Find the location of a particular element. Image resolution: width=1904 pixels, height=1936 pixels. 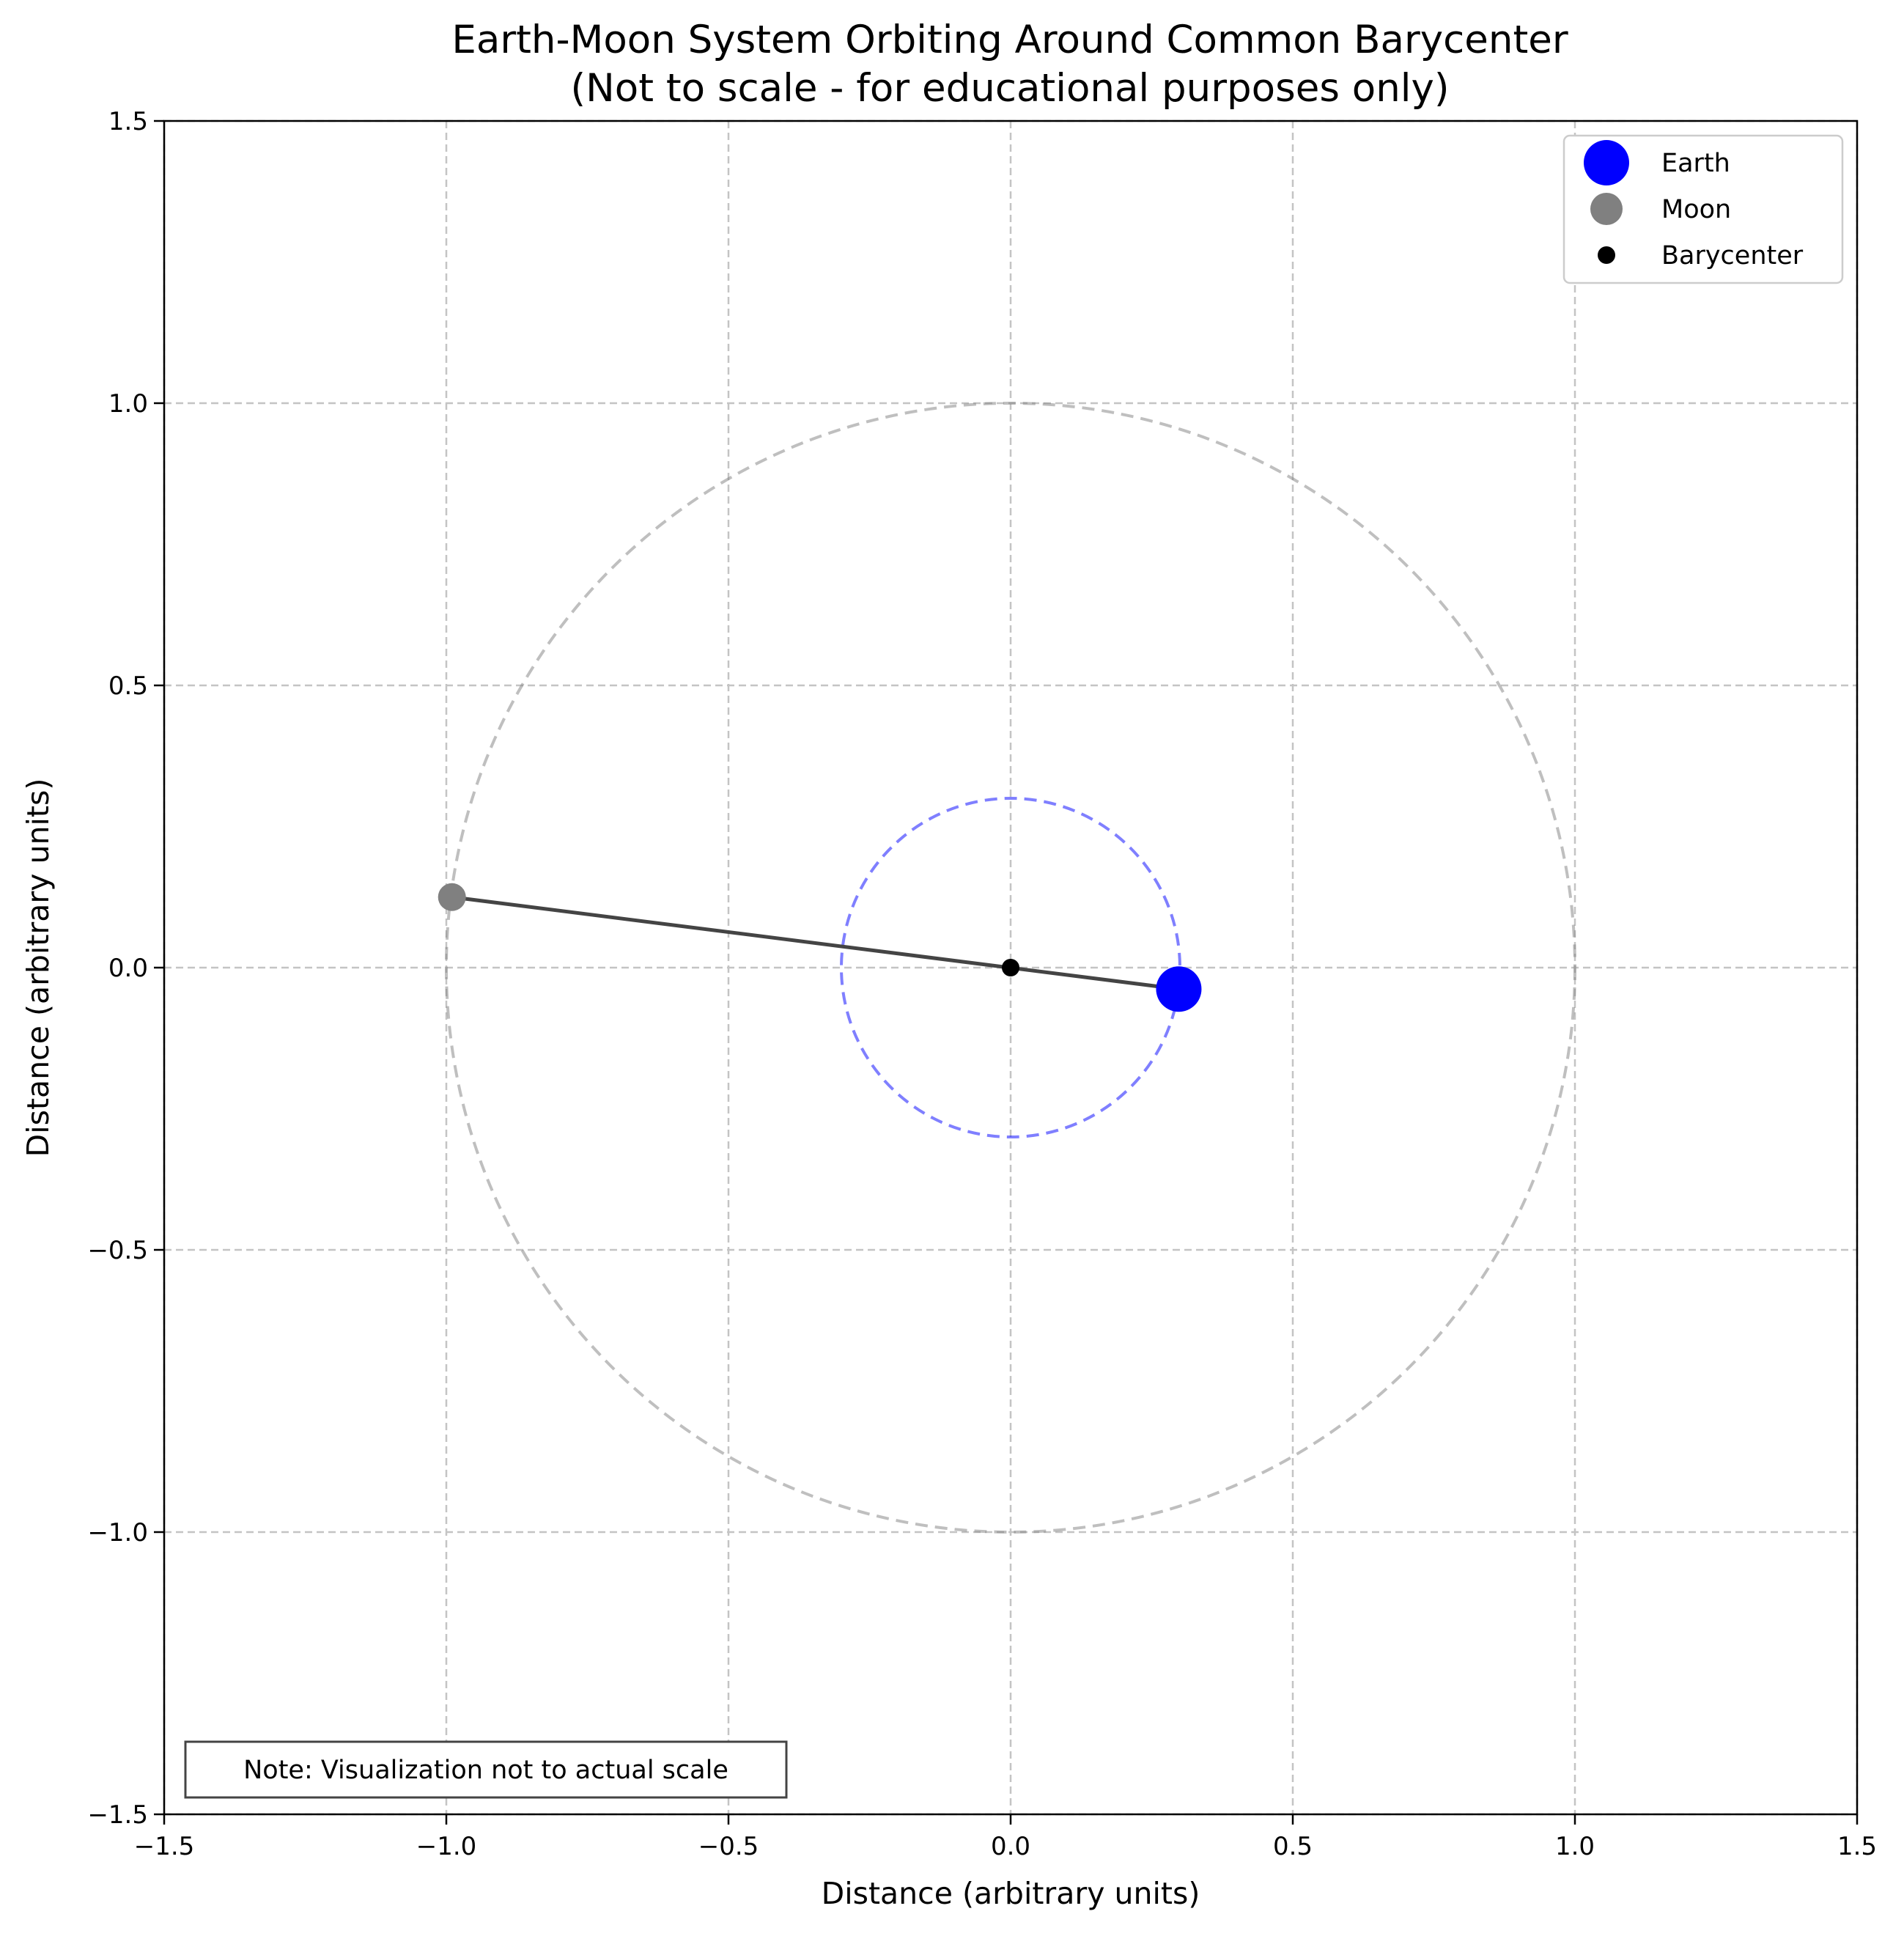

x-tick-label-1: −1.0 is located at coordinates (446, 1846).